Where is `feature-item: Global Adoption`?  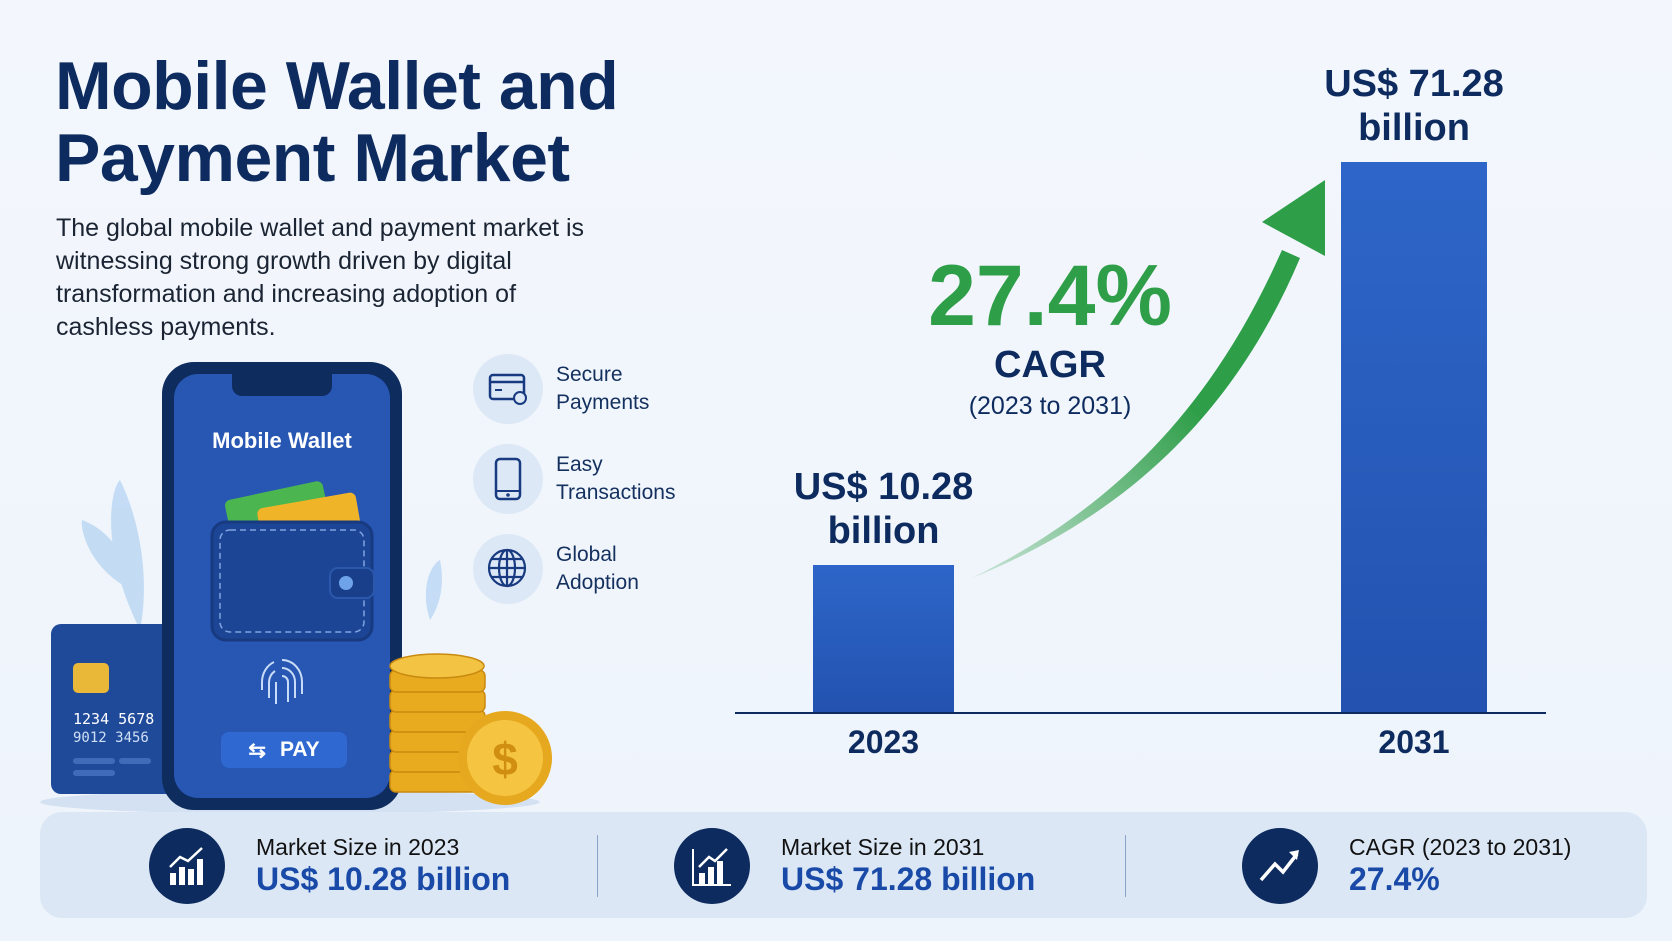
feature-item: Global Adoption is located at coordinates (574, 569).